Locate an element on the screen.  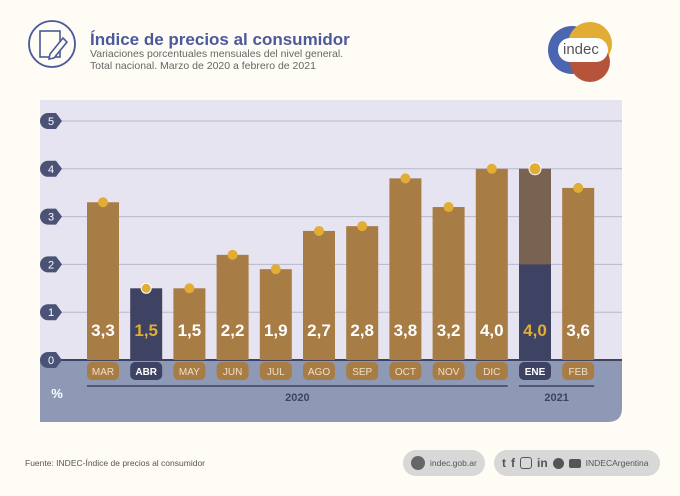
x-tick-label: NOV is located at coordinates (449, 372).